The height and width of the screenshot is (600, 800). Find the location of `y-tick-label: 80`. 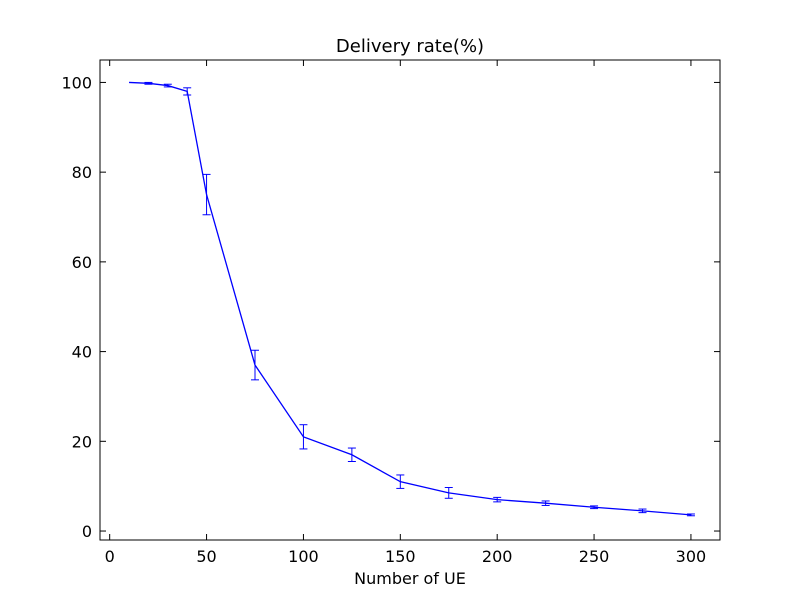

y-tick-label: 80 is located at coordinates (82, 172).